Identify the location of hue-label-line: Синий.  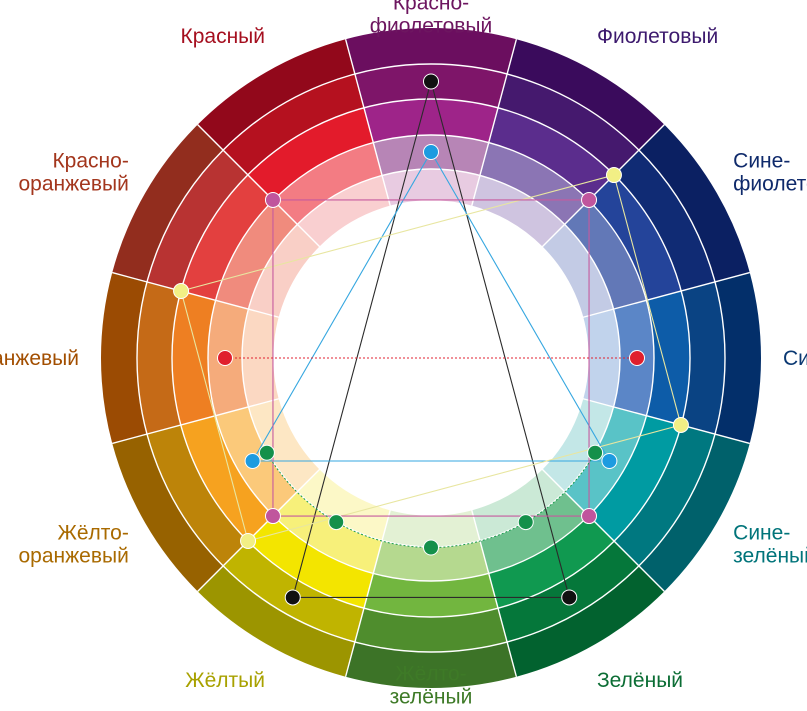
(795, 358).